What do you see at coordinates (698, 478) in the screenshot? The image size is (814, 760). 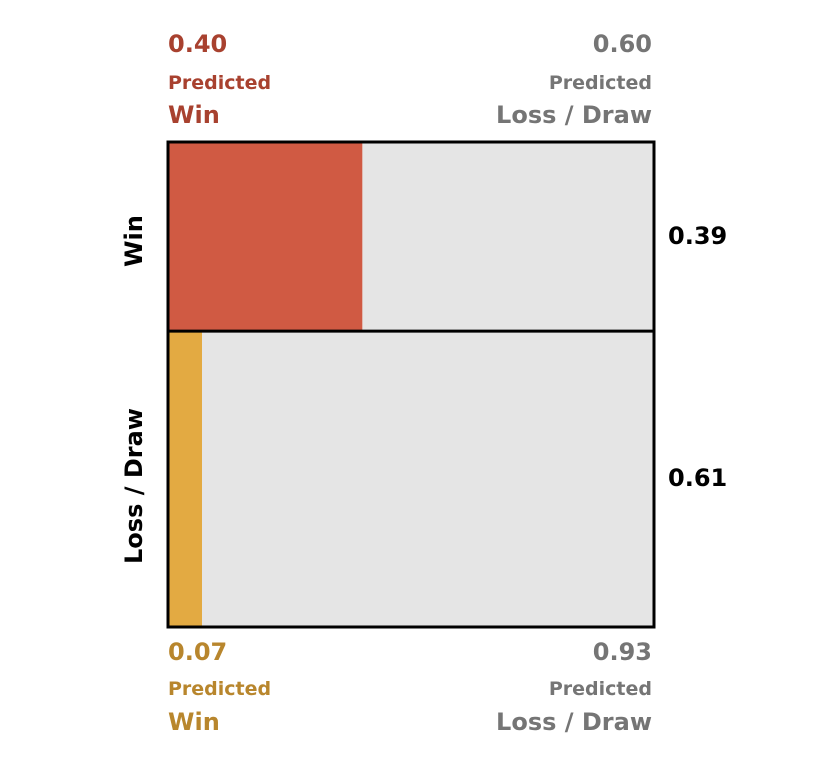 I see `row-fraction-loss-draw: 0.61` at bounding box center [698, 478].